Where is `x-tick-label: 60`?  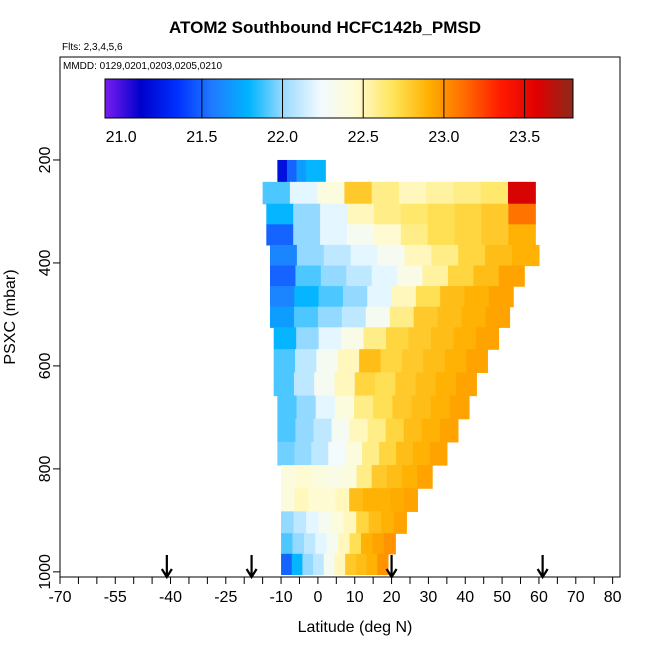
x-tick-label: 60 is located at coordinates (539, 597).